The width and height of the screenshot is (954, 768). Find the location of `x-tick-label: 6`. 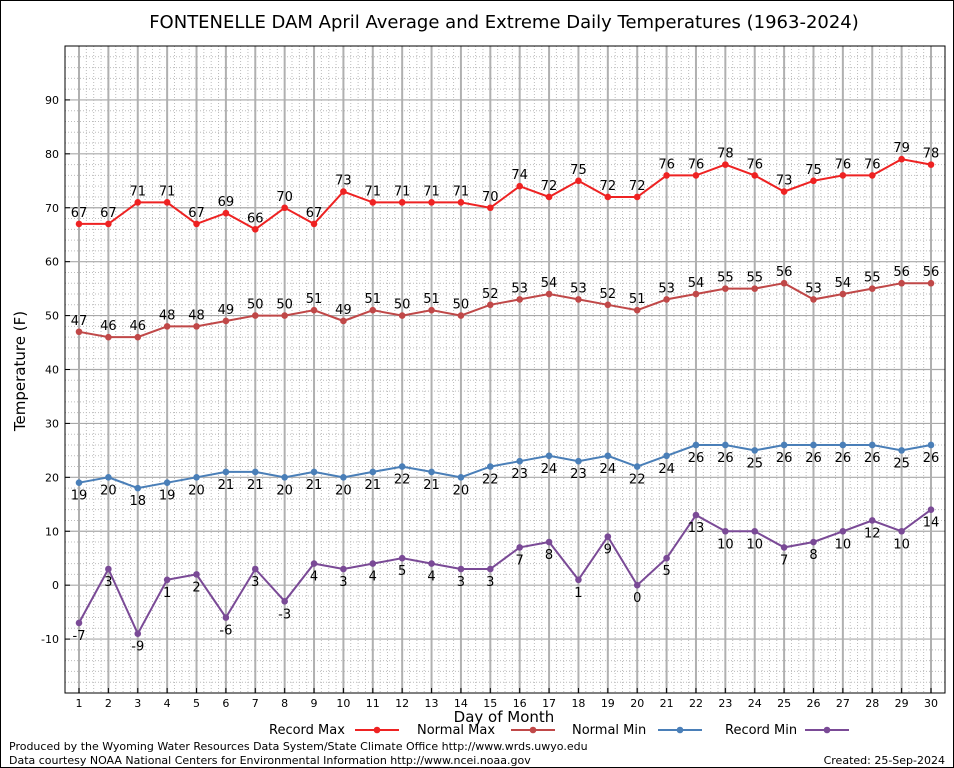

x-tick-label: 6 is located at coordinates (225, 703).